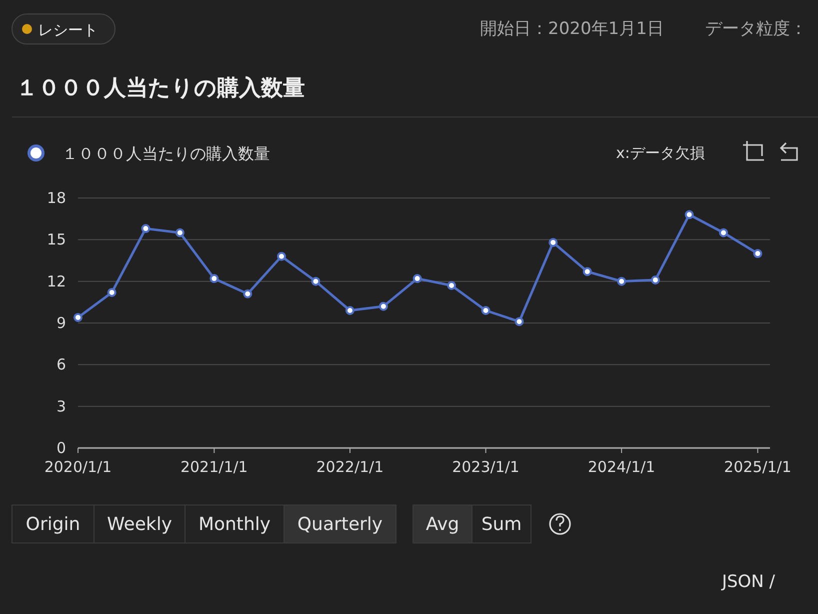  What do you see at coordinates (340, 524) in the screenshot?
I see `text: Quarterly` at bounding box center [340, 524].